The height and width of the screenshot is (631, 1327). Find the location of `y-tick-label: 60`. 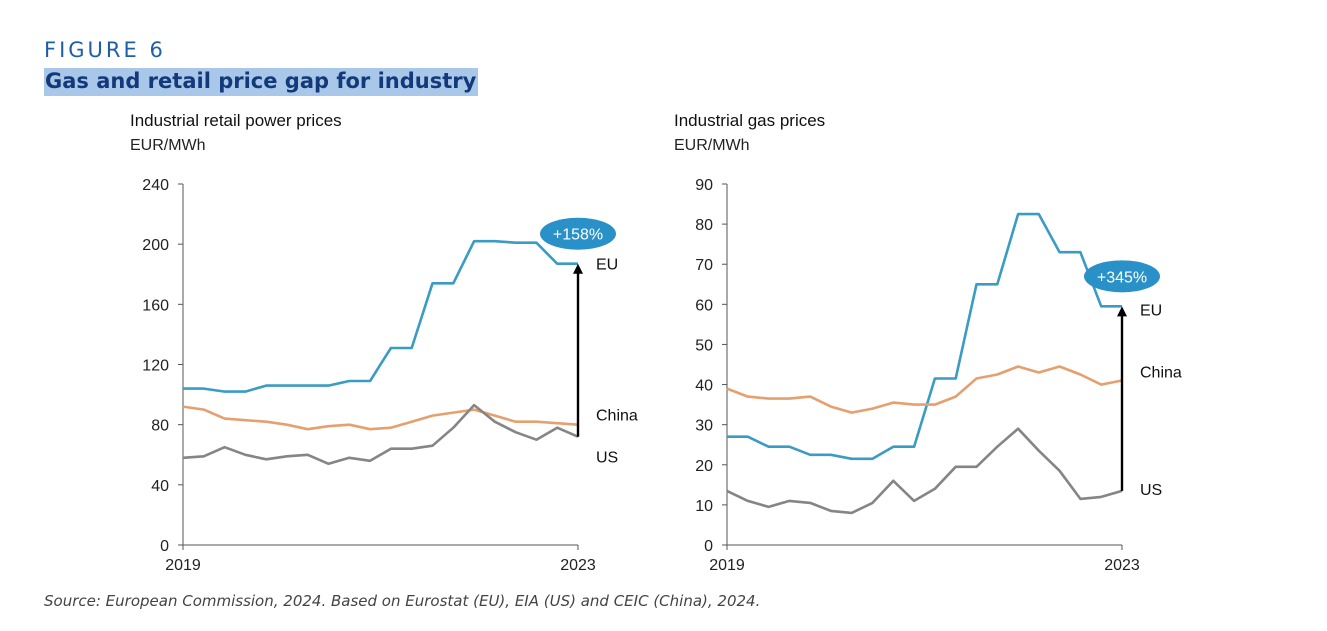

y-tick-label: 60 is located at coordinates (704, 305).